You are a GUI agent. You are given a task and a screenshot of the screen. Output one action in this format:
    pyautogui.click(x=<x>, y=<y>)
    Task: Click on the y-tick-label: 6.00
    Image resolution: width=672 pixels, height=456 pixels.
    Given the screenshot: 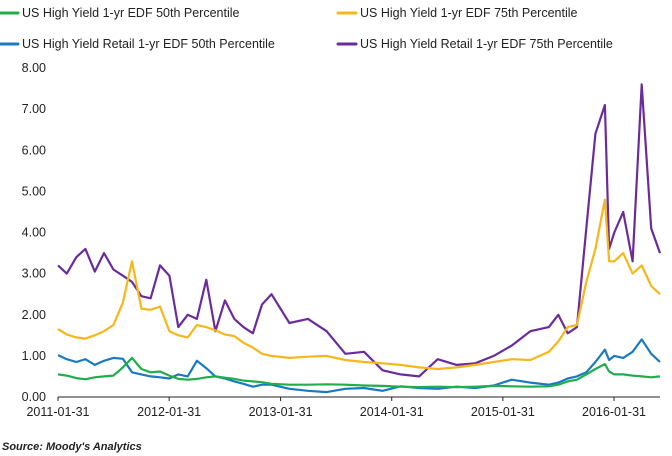 What is the action you would take?
    pyautogui.click(x=34, y=150)
    